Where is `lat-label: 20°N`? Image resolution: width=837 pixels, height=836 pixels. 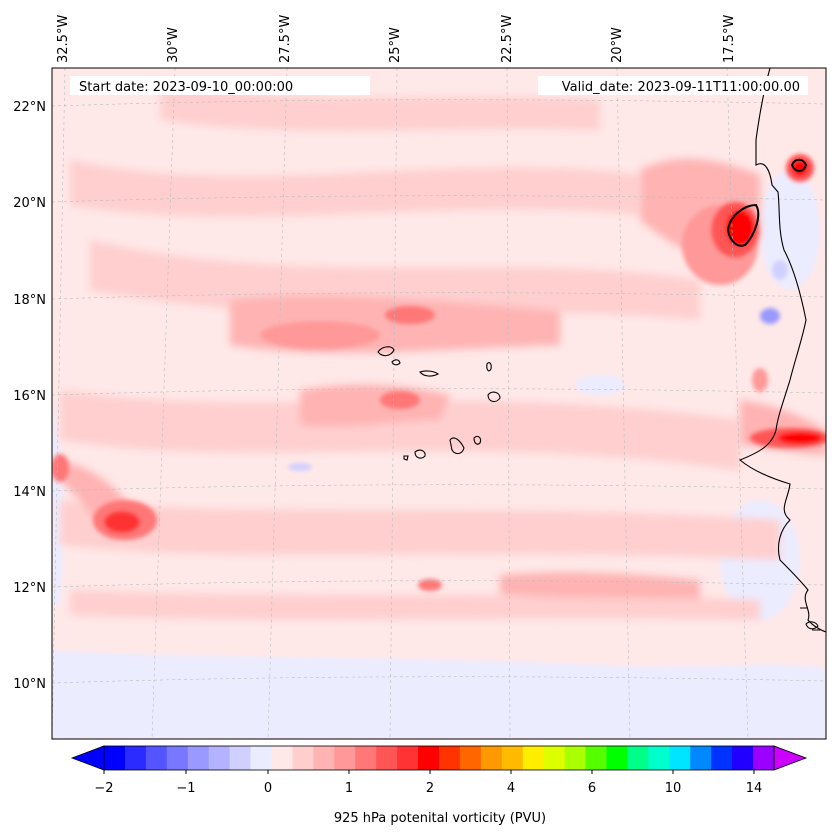
lat-label: 20°N is located at coordinates (29, 203).